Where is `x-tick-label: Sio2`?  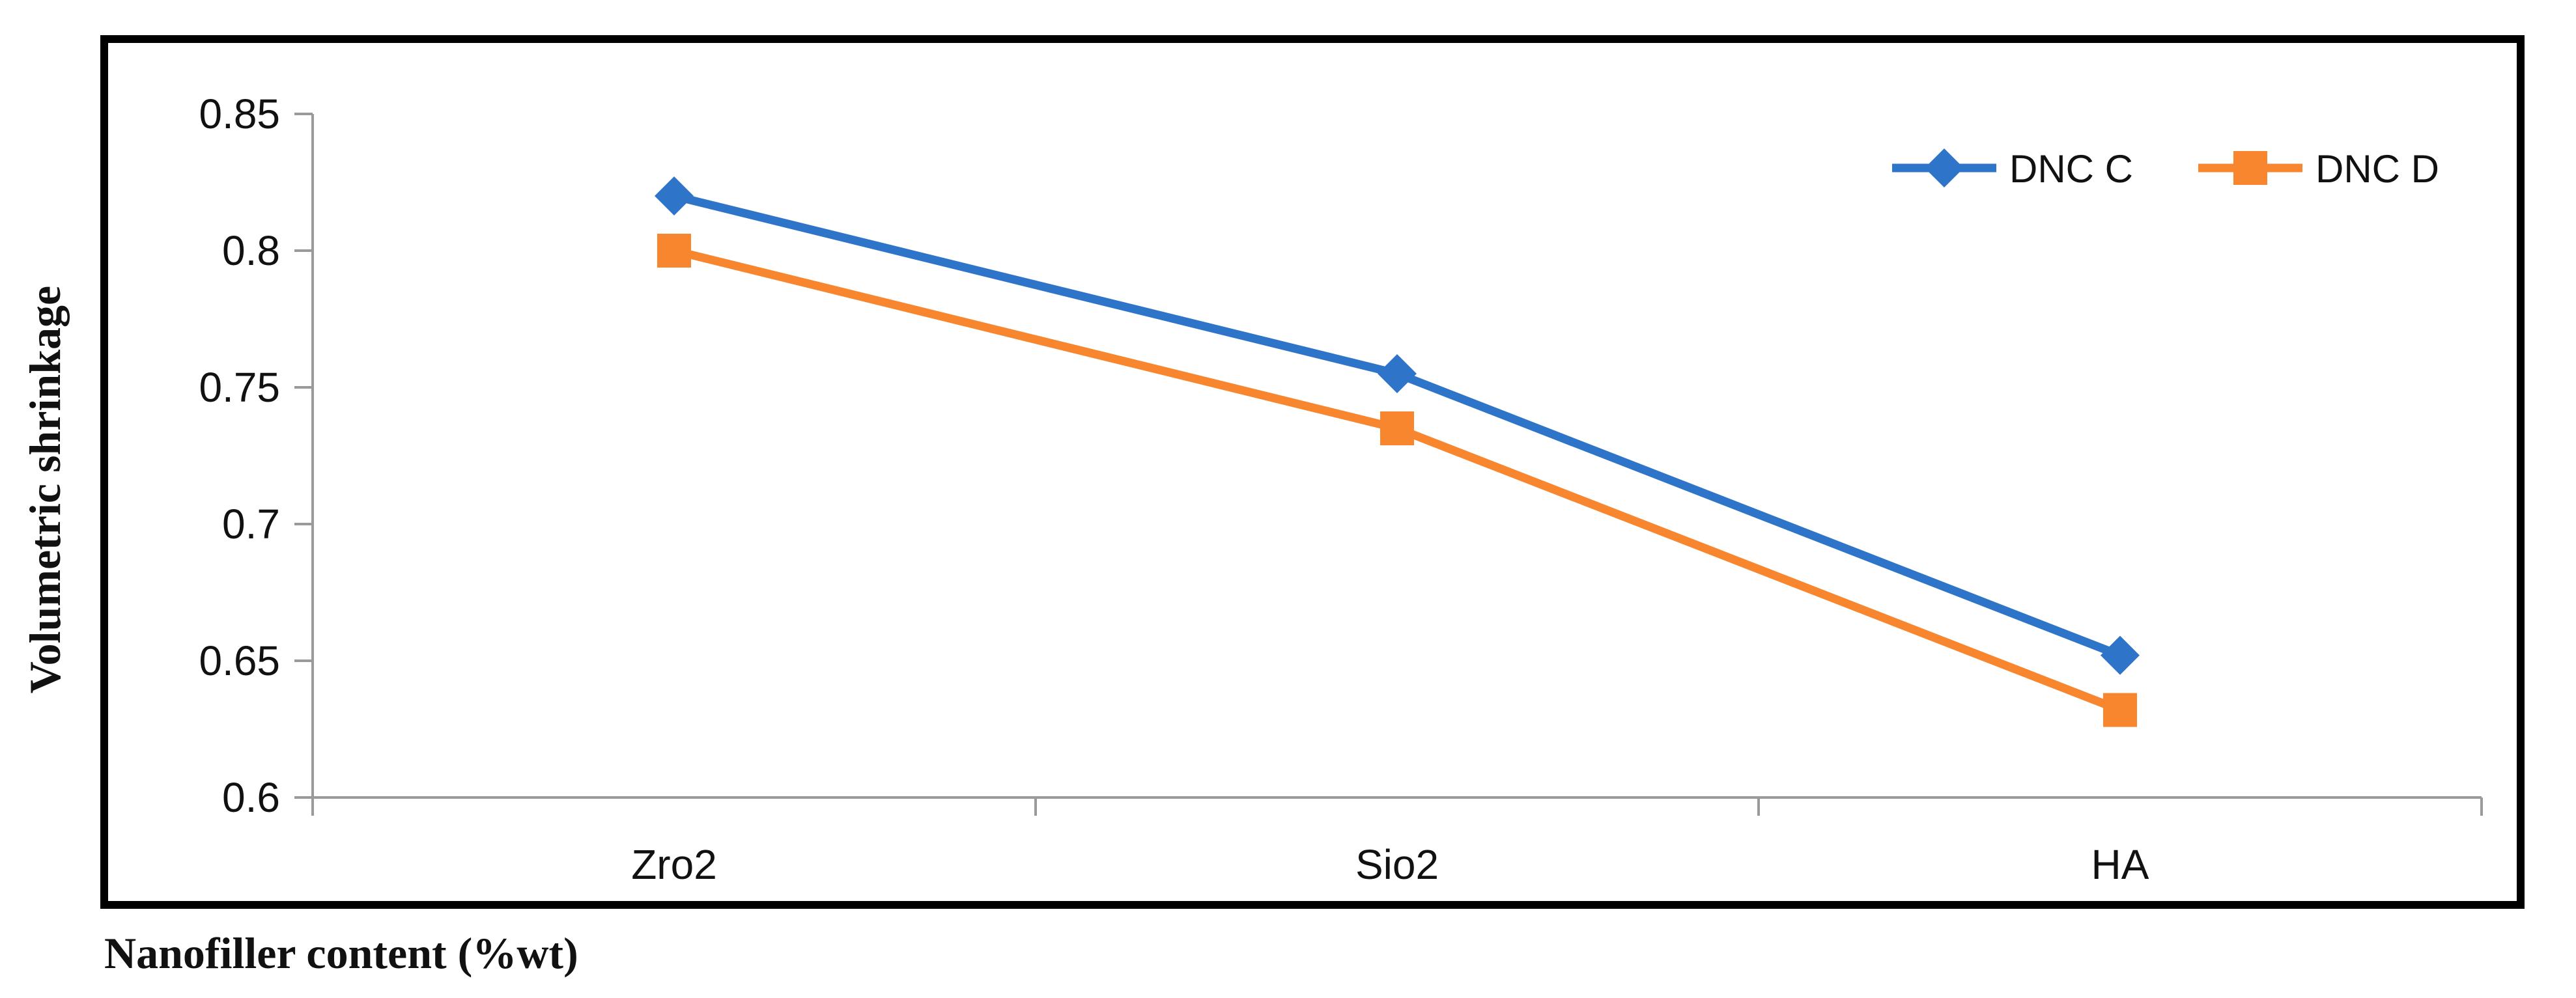 x-tick-label: Sio2 is located at coordinates (1397, 864).